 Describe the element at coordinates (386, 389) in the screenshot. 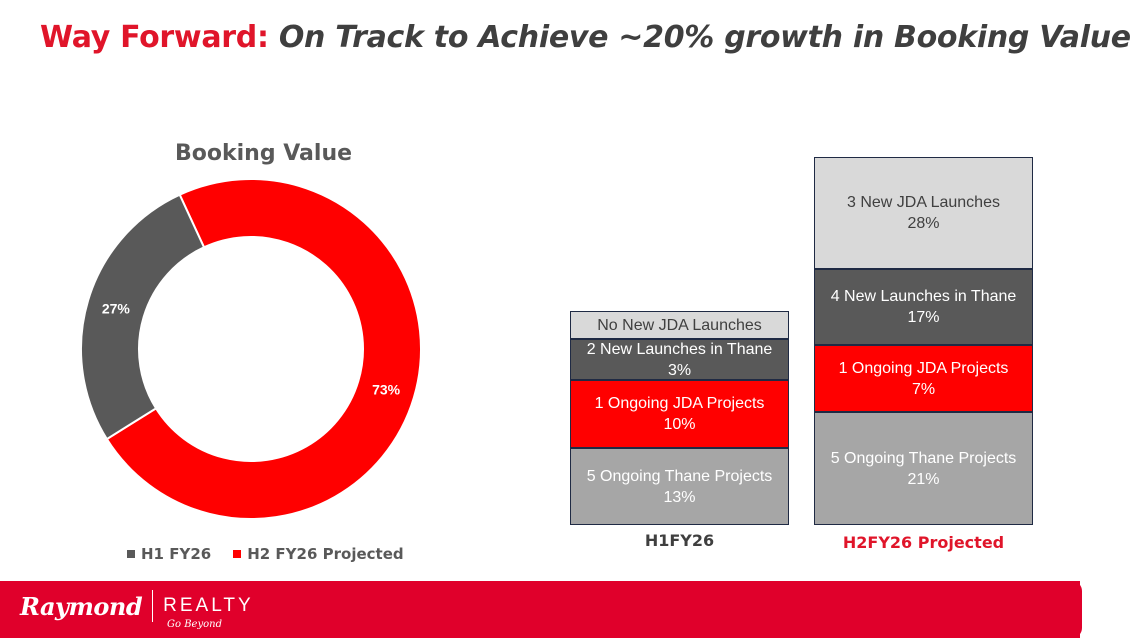

I see `donut-label-h2: 73%` at that location.